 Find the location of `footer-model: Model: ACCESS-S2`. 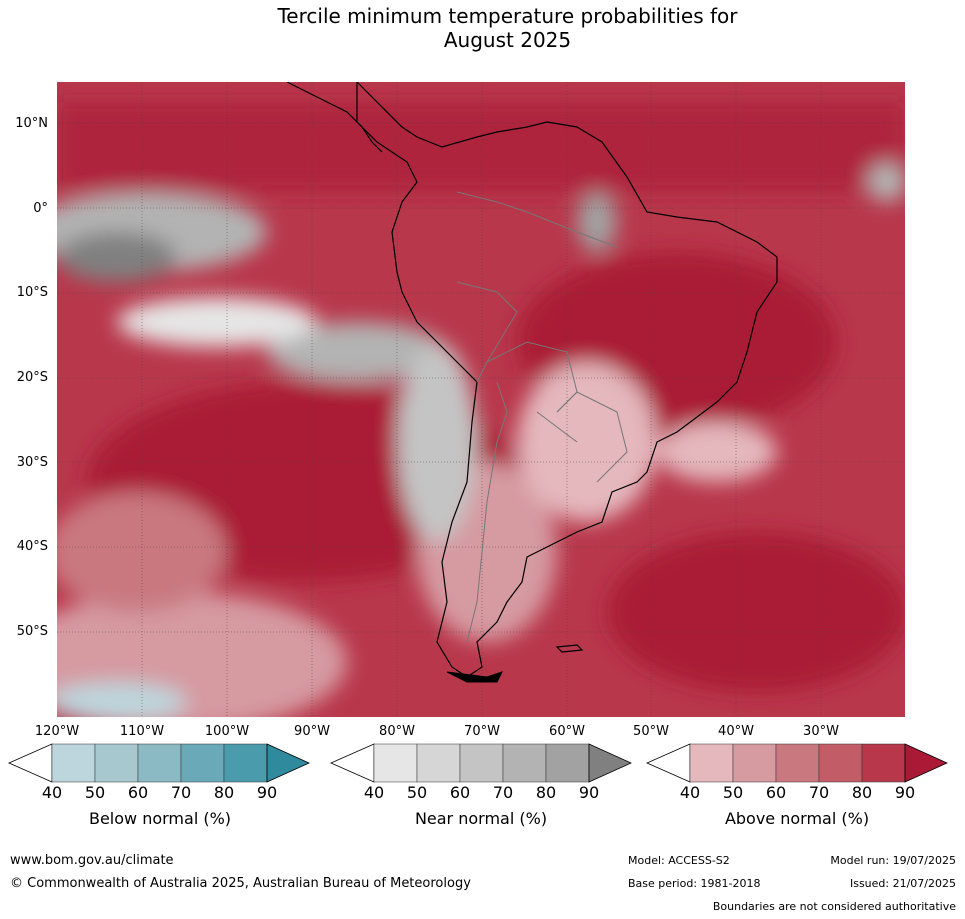

footer-model: Model: ACCESS-S2 is located at coordinates (679, 860).